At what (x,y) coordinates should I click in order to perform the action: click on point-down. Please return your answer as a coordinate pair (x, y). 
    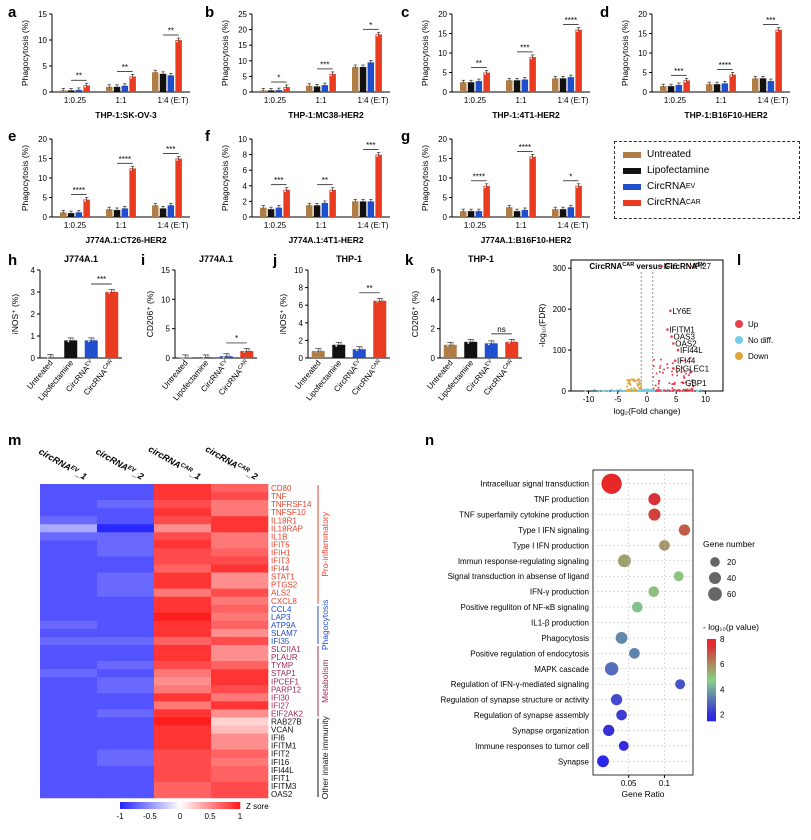
    Looking at the image, I should click on (641, 383).